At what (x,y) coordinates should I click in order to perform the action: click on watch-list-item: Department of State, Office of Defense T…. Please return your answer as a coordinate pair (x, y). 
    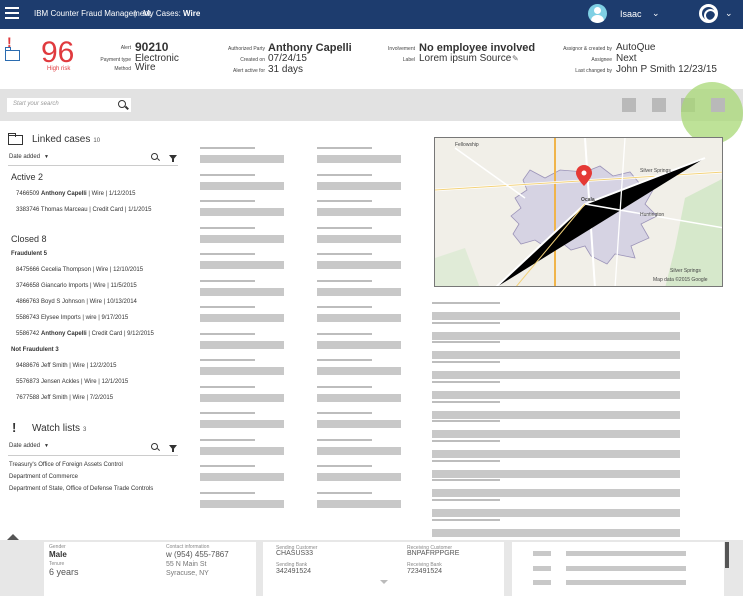
    Looking at the image, I should click on (81, 489).